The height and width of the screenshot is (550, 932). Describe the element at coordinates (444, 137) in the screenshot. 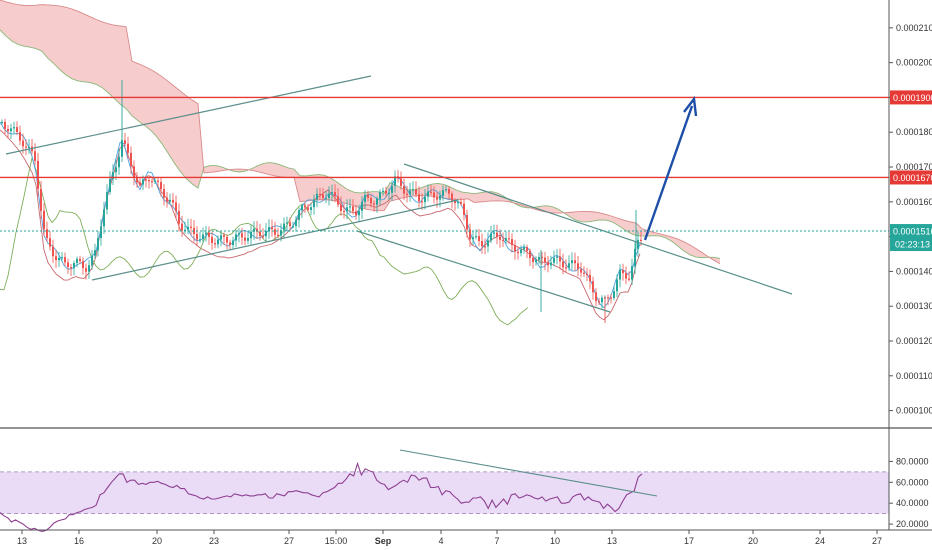

I see `horizontal-levels` at that location.